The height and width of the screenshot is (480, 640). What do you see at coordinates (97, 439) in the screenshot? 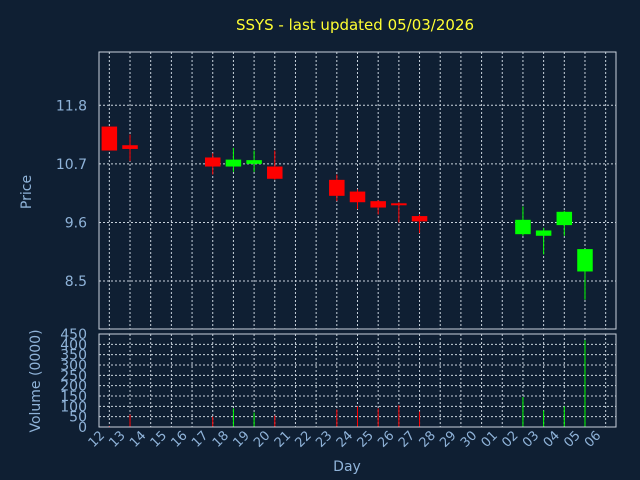
I see `x-tick-label: 12` at bounding box center [97, 439].